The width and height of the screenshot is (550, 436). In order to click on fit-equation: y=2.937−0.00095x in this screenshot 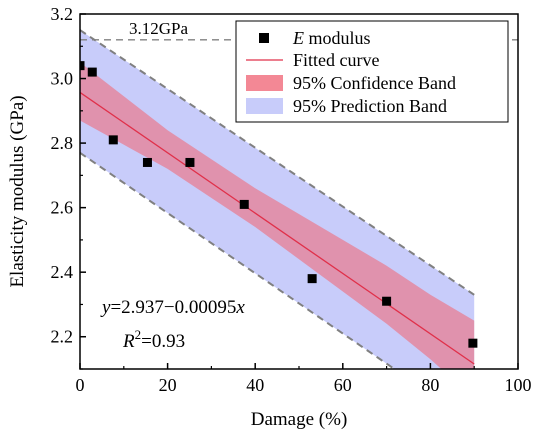, I will do `click(172, 307)`.